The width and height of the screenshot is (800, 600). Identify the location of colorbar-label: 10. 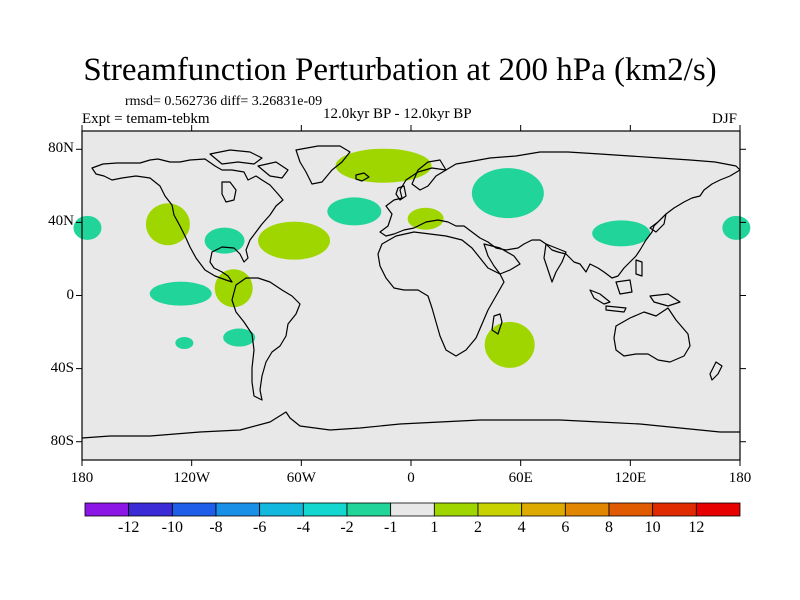
(652, 527).